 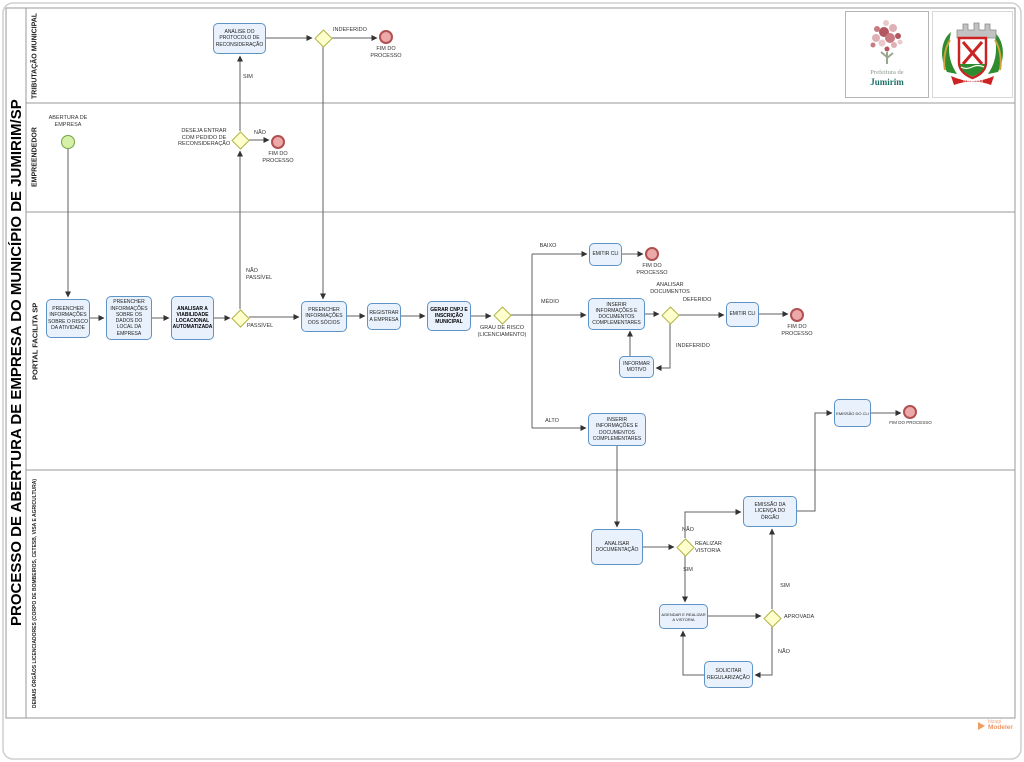 I want to click on task-analisar-documentacao: ANALISAR DOCUMENTAÇÃO, so click(x=617, y=547).